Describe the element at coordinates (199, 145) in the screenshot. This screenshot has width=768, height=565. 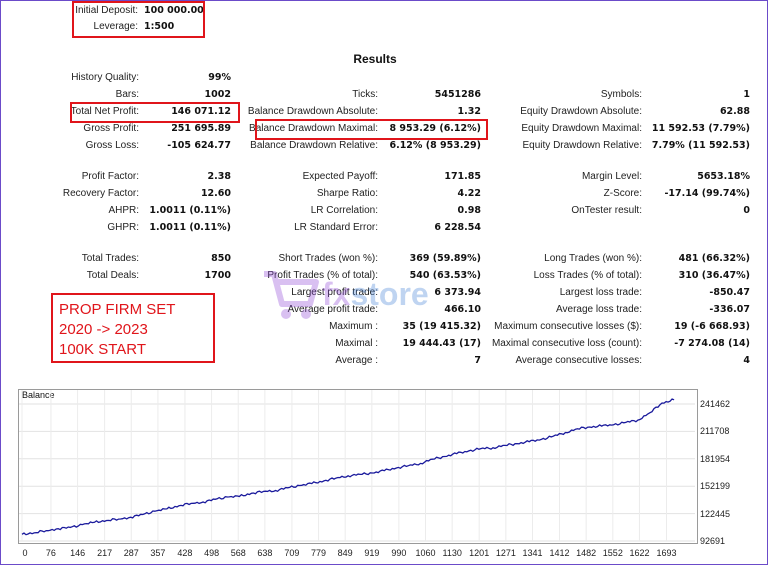
I see `gross-loss-value: -105 624.77` at that location.